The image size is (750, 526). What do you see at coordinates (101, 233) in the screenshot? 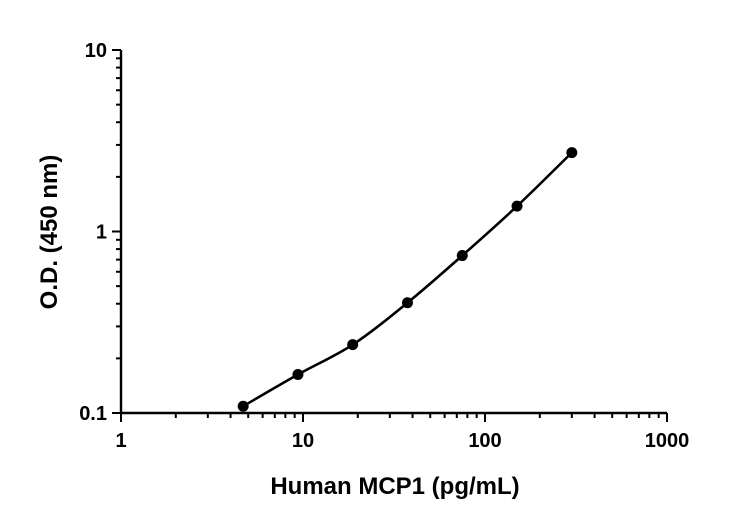
I see `y-tick-label: 1` at bounding box center [101, 233].